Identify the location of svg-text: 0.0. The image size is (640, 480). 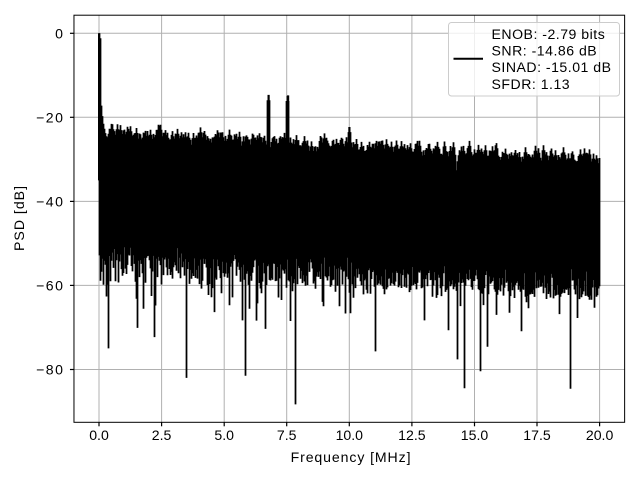
(99, 435).